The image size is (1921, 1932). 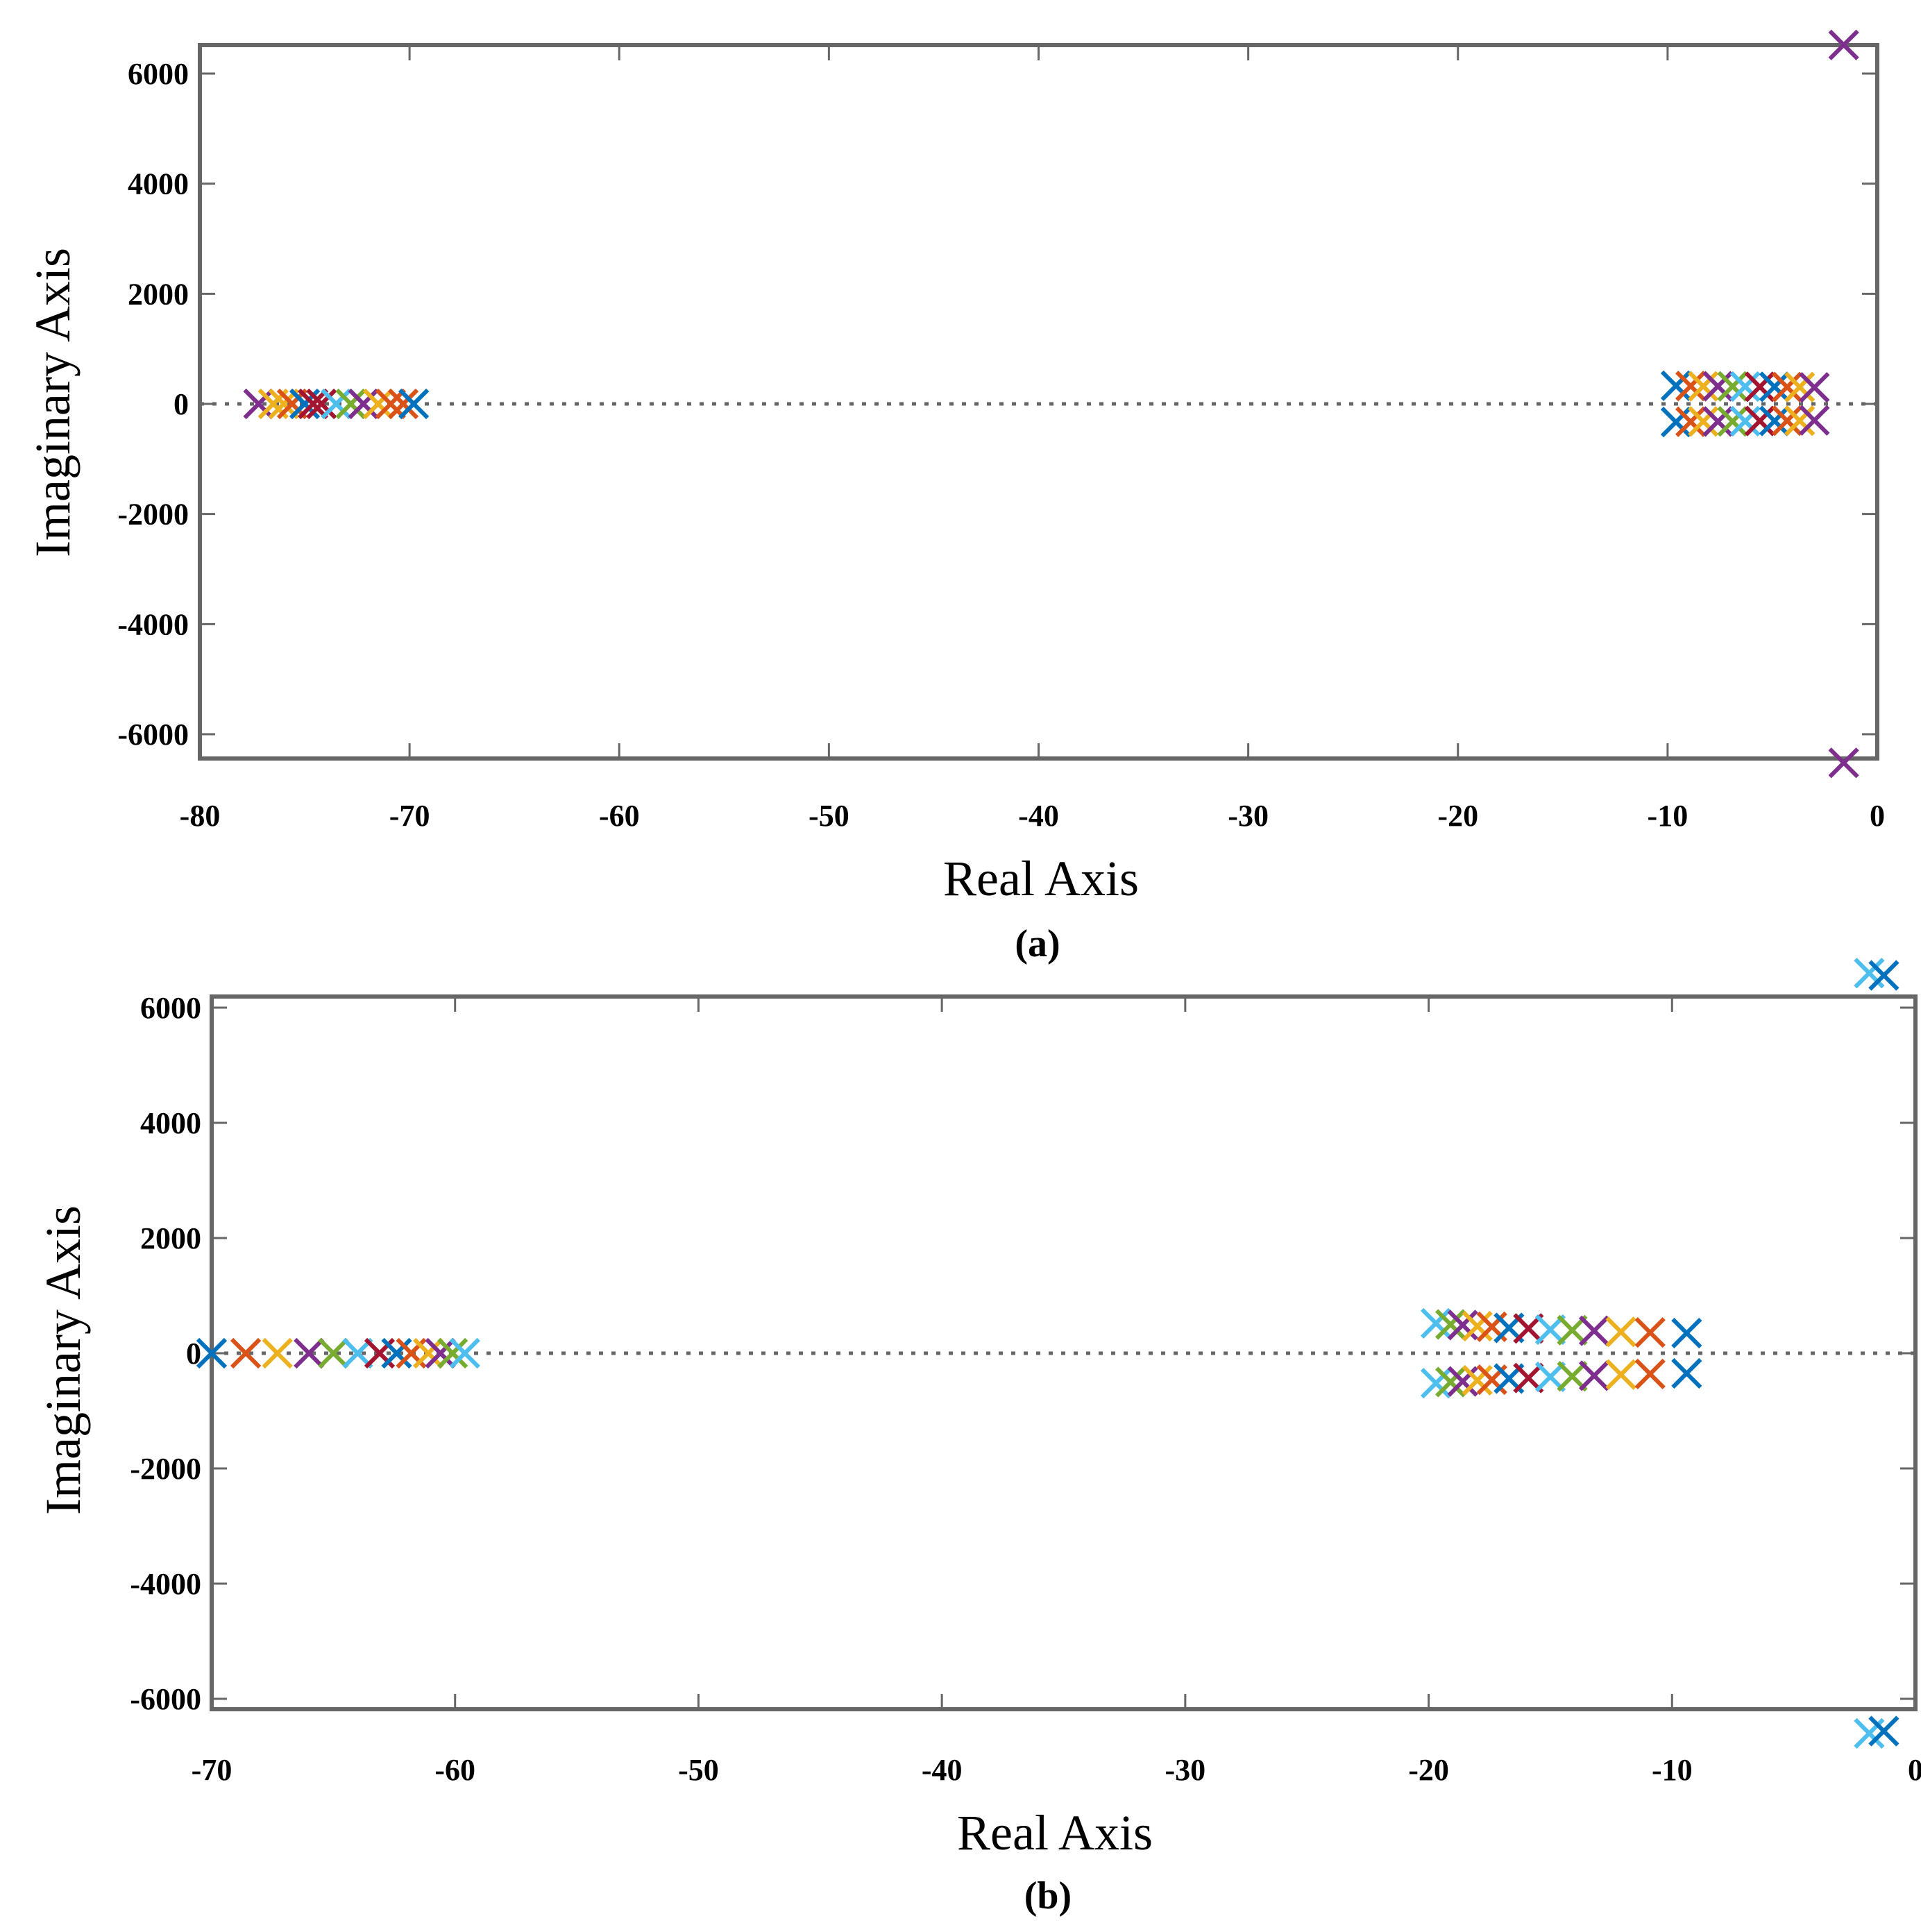 I want to click on panel-caption: (a), so click(x=1037, y=944).